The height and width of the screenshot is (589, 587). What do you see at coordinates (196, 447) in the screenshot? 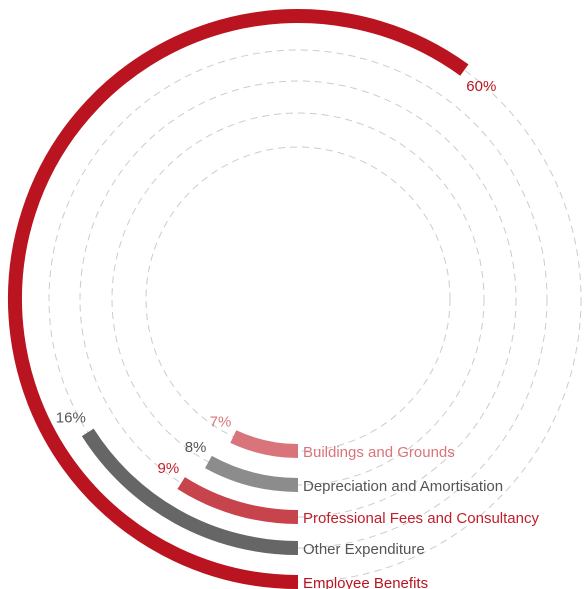
I see `percent-label-depreciation-and-amortisation: 8%` at bounding box center [196, 447].